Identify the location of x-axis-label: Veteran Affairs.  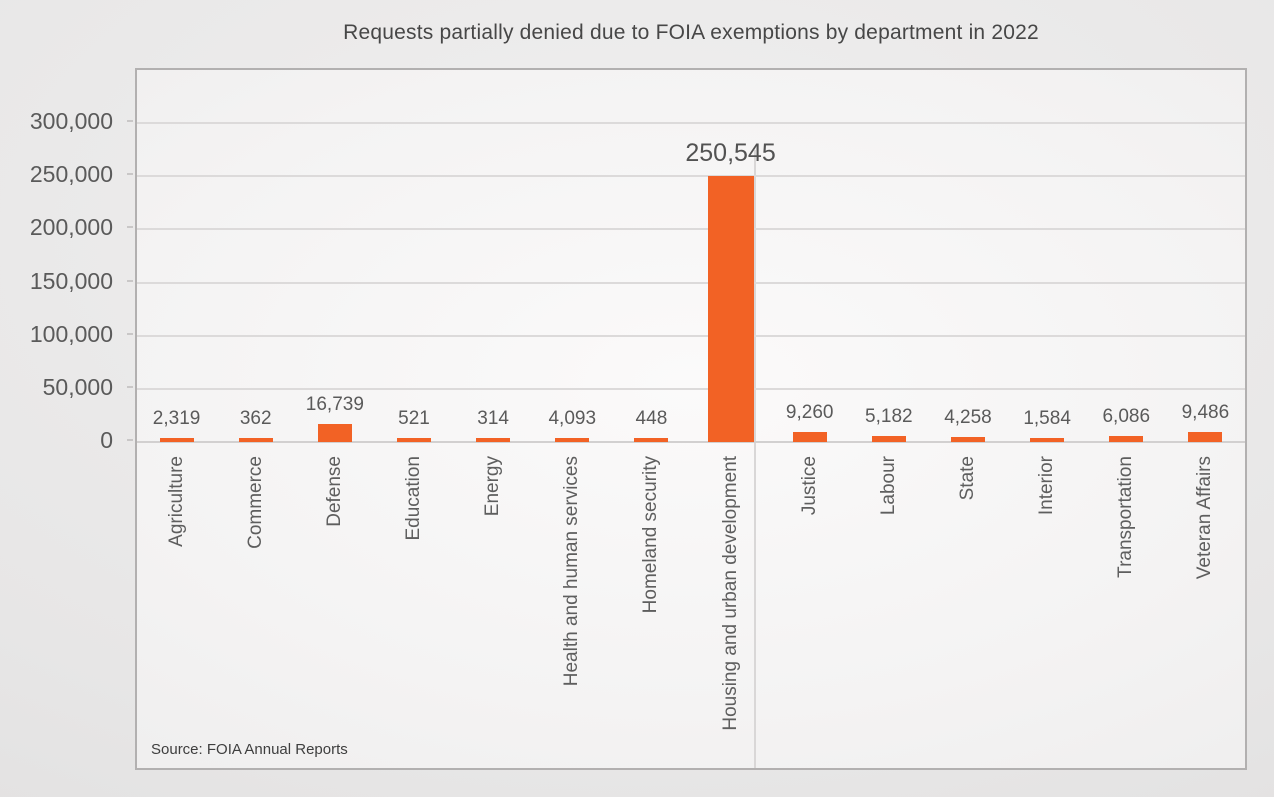
(1205, 518).